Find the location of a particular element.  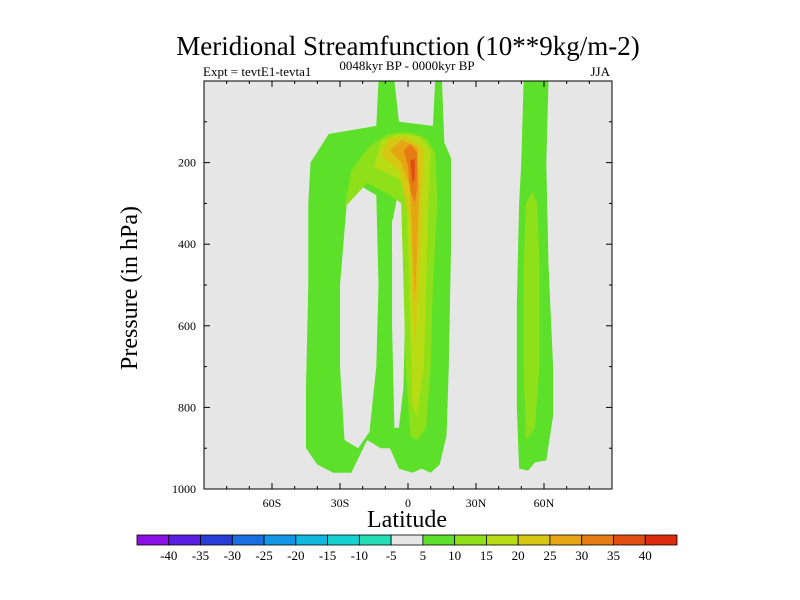

y-axis-label: Pressure (in hPa) is located at coordinates (130, 288).